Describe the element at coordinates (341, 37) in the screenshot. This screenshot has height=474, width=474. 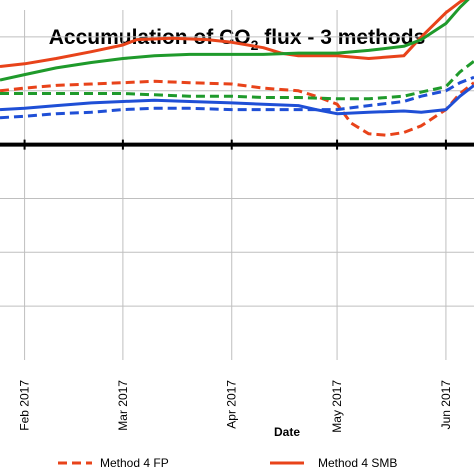
I see `chart-title-tail: flux - 3 methods` at that location.